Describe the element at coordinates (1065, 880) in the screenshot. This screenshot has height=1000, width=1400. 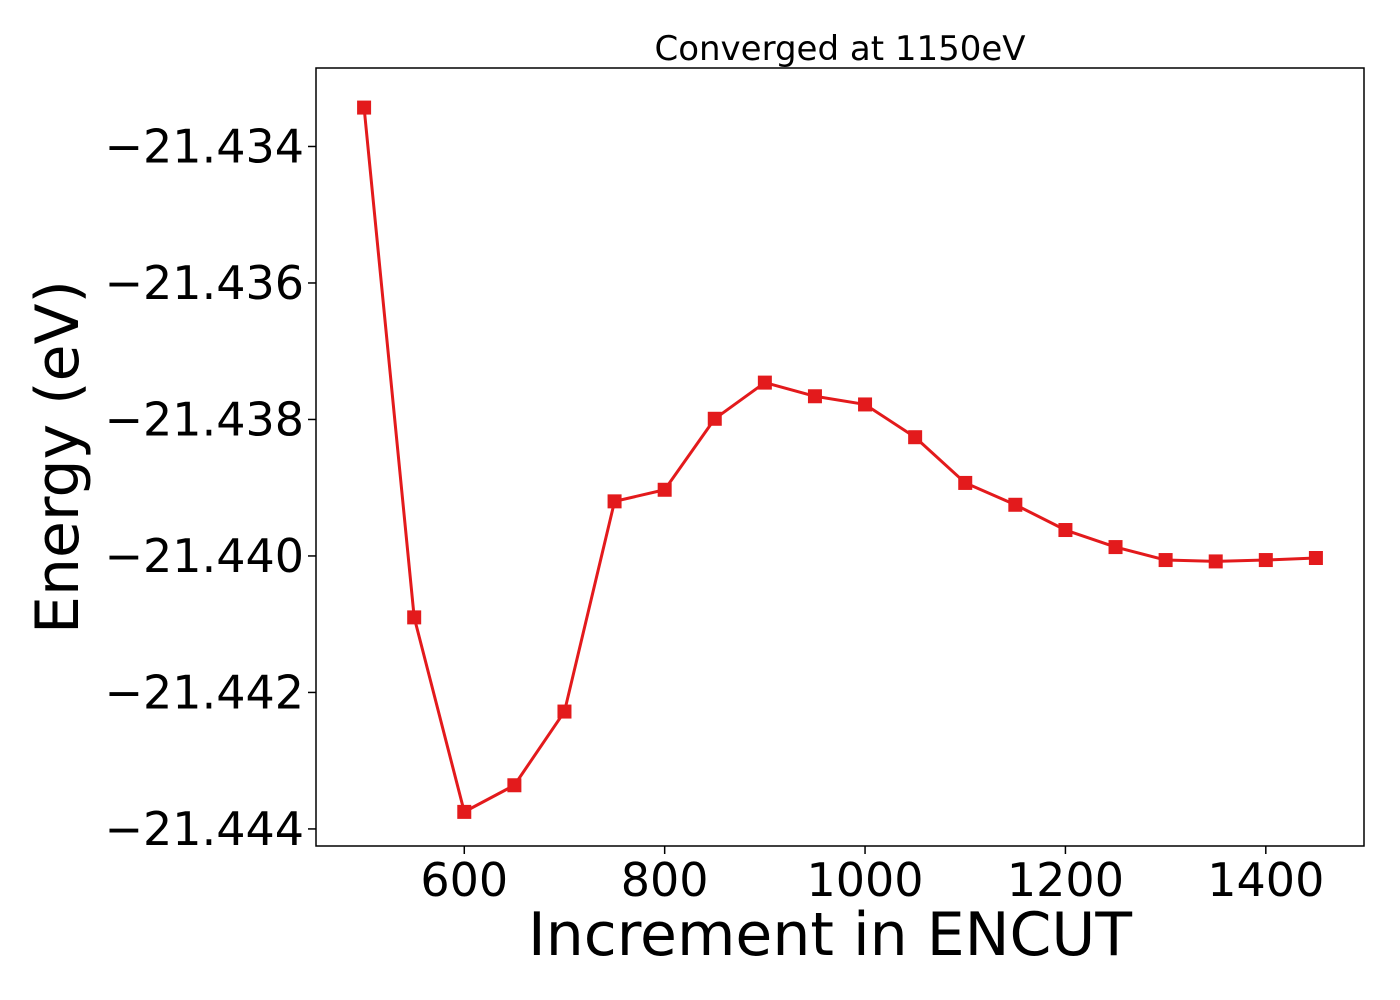
I see `x-tick-label: 1200` at that location.